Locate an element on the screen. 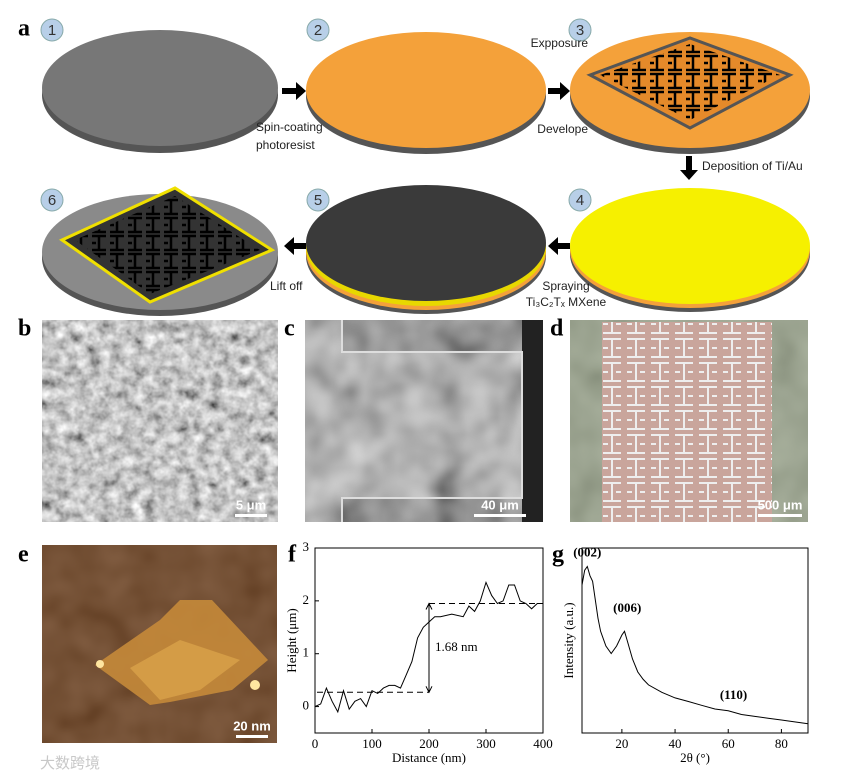 This screenshot has height=782, width=865. x-tick-label: 400 is located at coordinates (543, 743).